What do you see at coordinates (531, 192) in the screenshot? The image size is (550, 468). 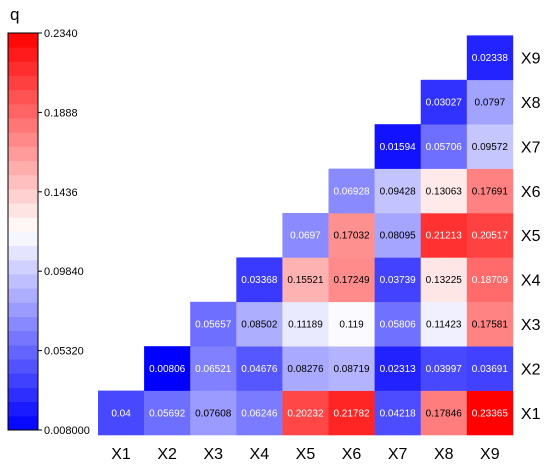 I see `y-axis-label: X6` at bounding box center [531, 192].